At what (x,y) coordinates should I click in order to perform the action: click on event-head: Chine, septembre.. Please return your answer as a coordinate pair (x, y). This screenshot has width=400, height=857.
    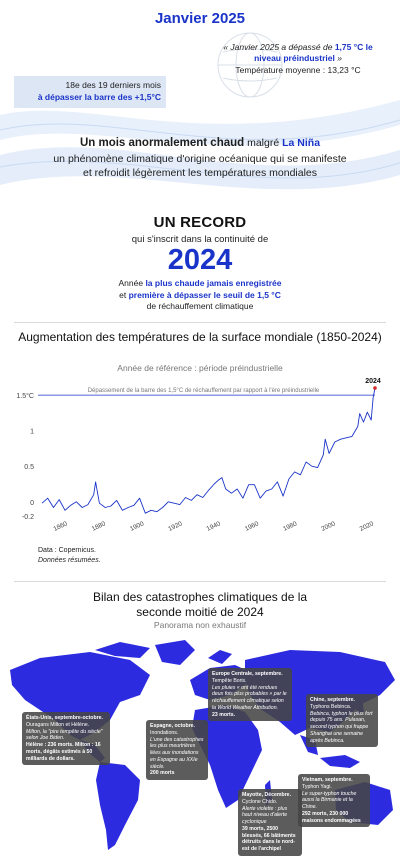
    Looking at the image, I should click on (332, 700).